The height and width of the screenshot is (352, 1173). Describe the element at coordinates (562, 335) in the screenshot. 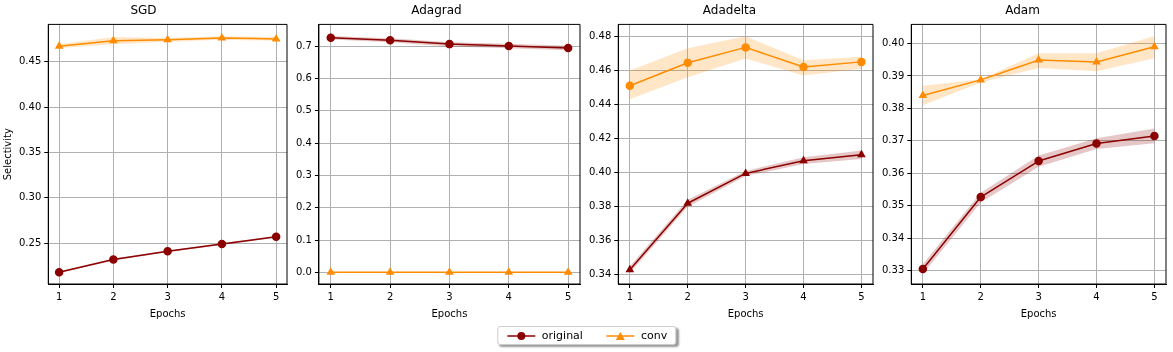

I see `legend-label: original` at that location.